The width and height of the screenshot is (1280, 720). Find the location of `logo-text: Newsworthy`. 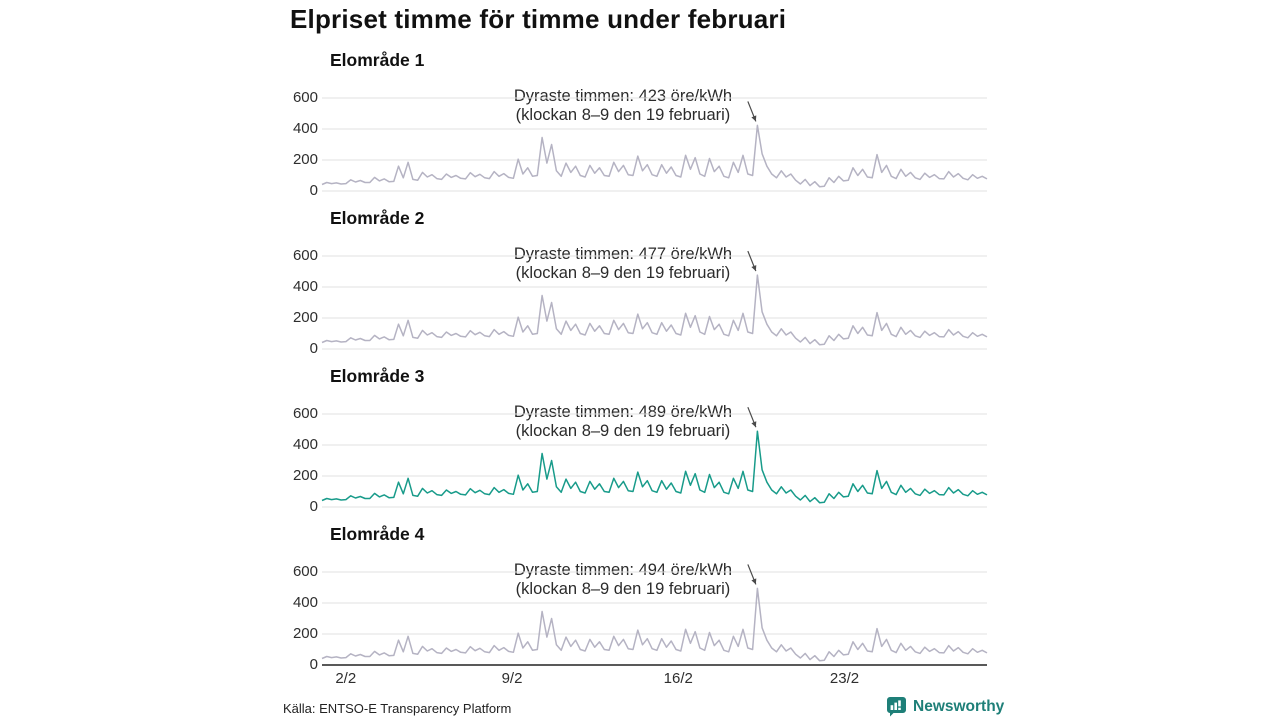

logo-text: Newsworthy is located at coordinates (959, 706).